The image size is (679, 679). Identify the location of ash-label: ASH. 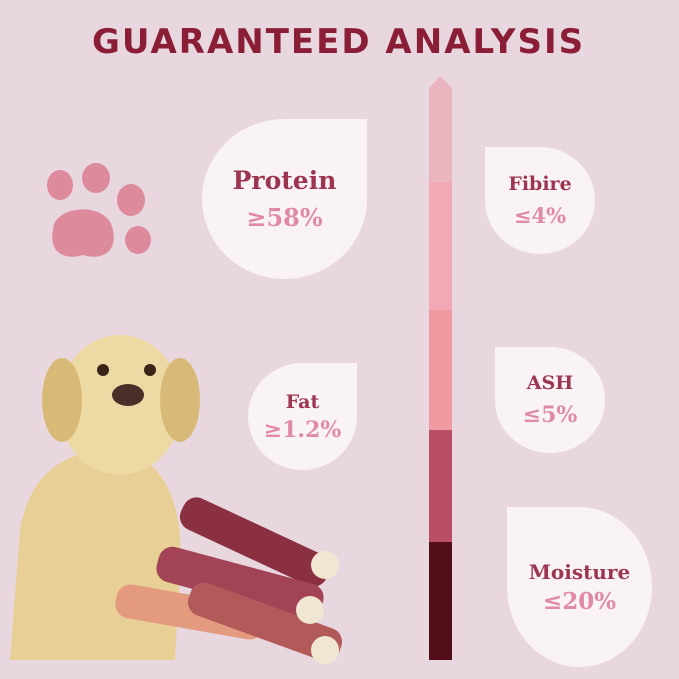
(550, 383).